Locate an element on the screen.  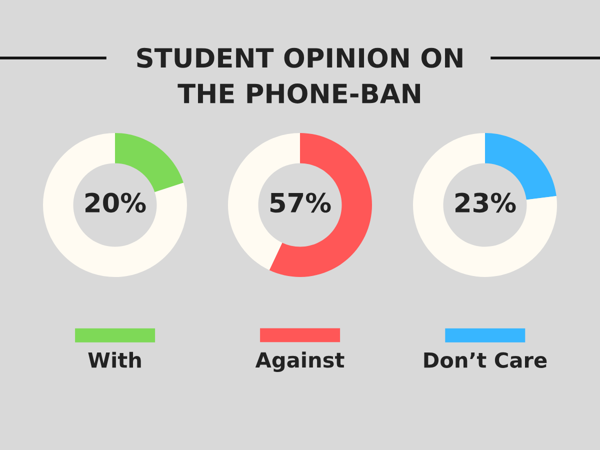
text: STUDENT OPINION ON THE PHONE-BAN is located at coordinates (299, 76).